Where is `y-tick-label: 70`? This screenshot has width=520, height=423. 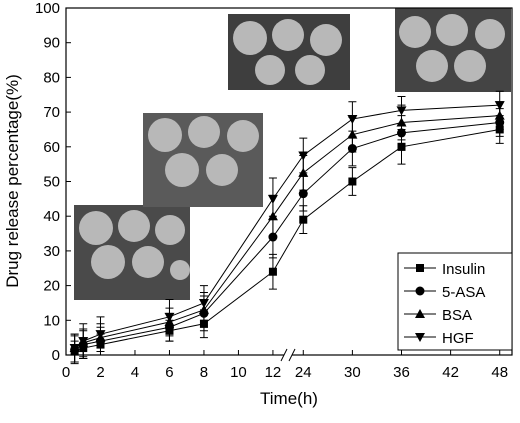
y-tick-label: 70 is located at coordinates (51, 112).